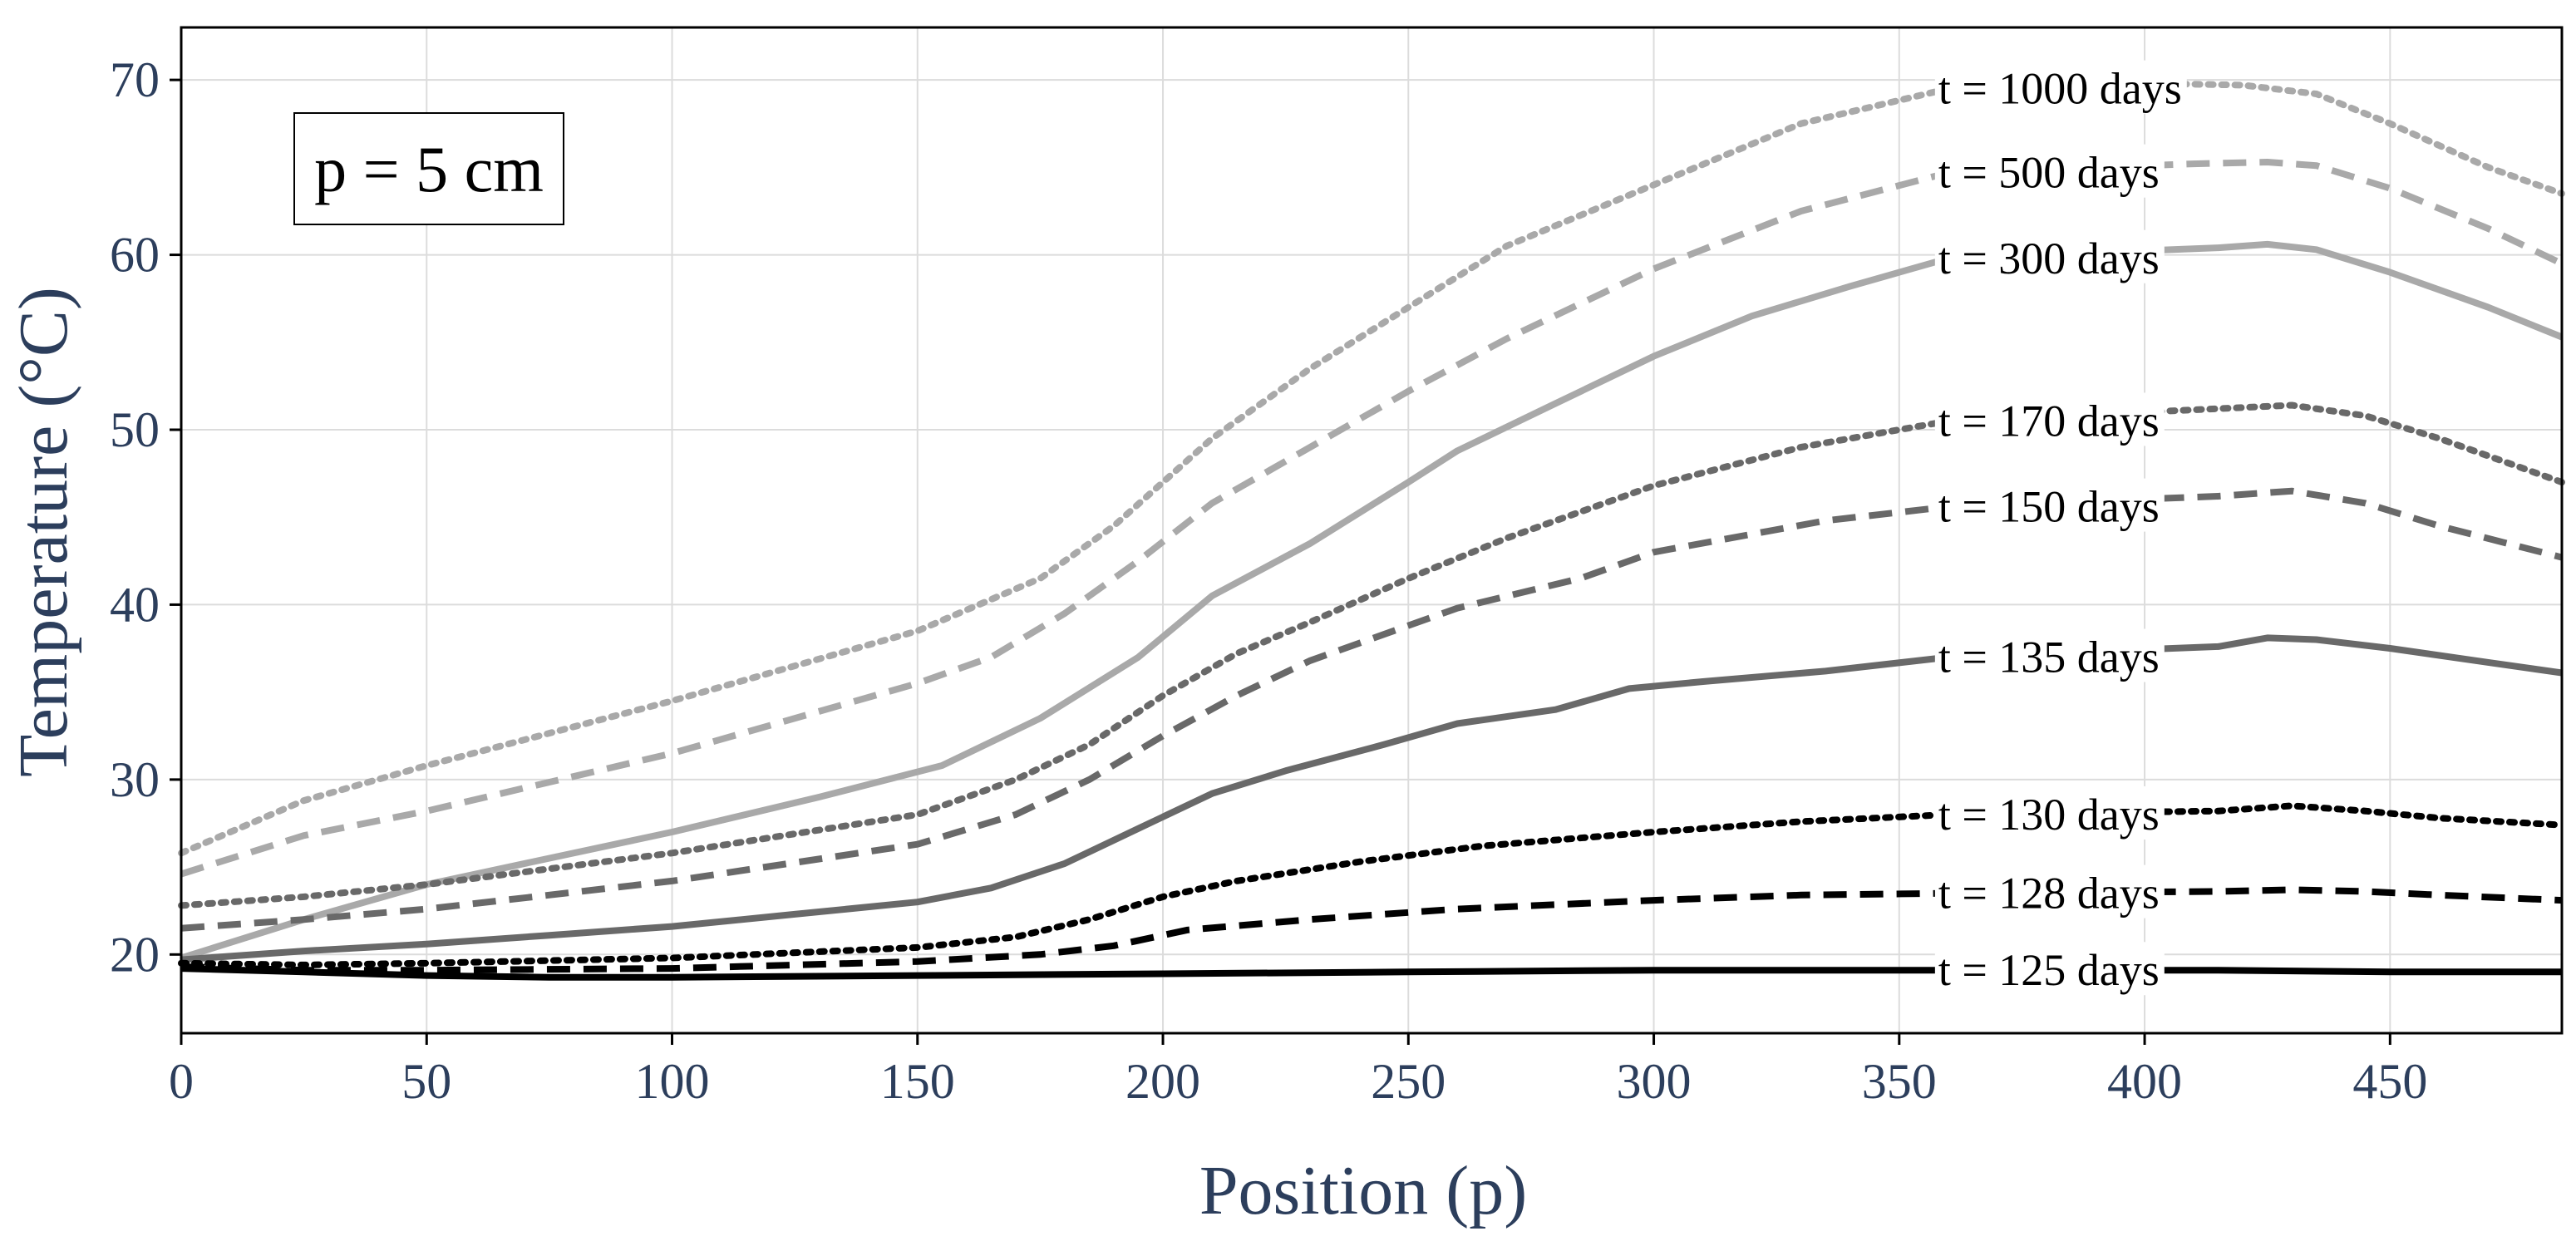 This screenshot has height=1241, width=2576. I want to click on annotation-text: p = 5 cm, so click(429, 169).